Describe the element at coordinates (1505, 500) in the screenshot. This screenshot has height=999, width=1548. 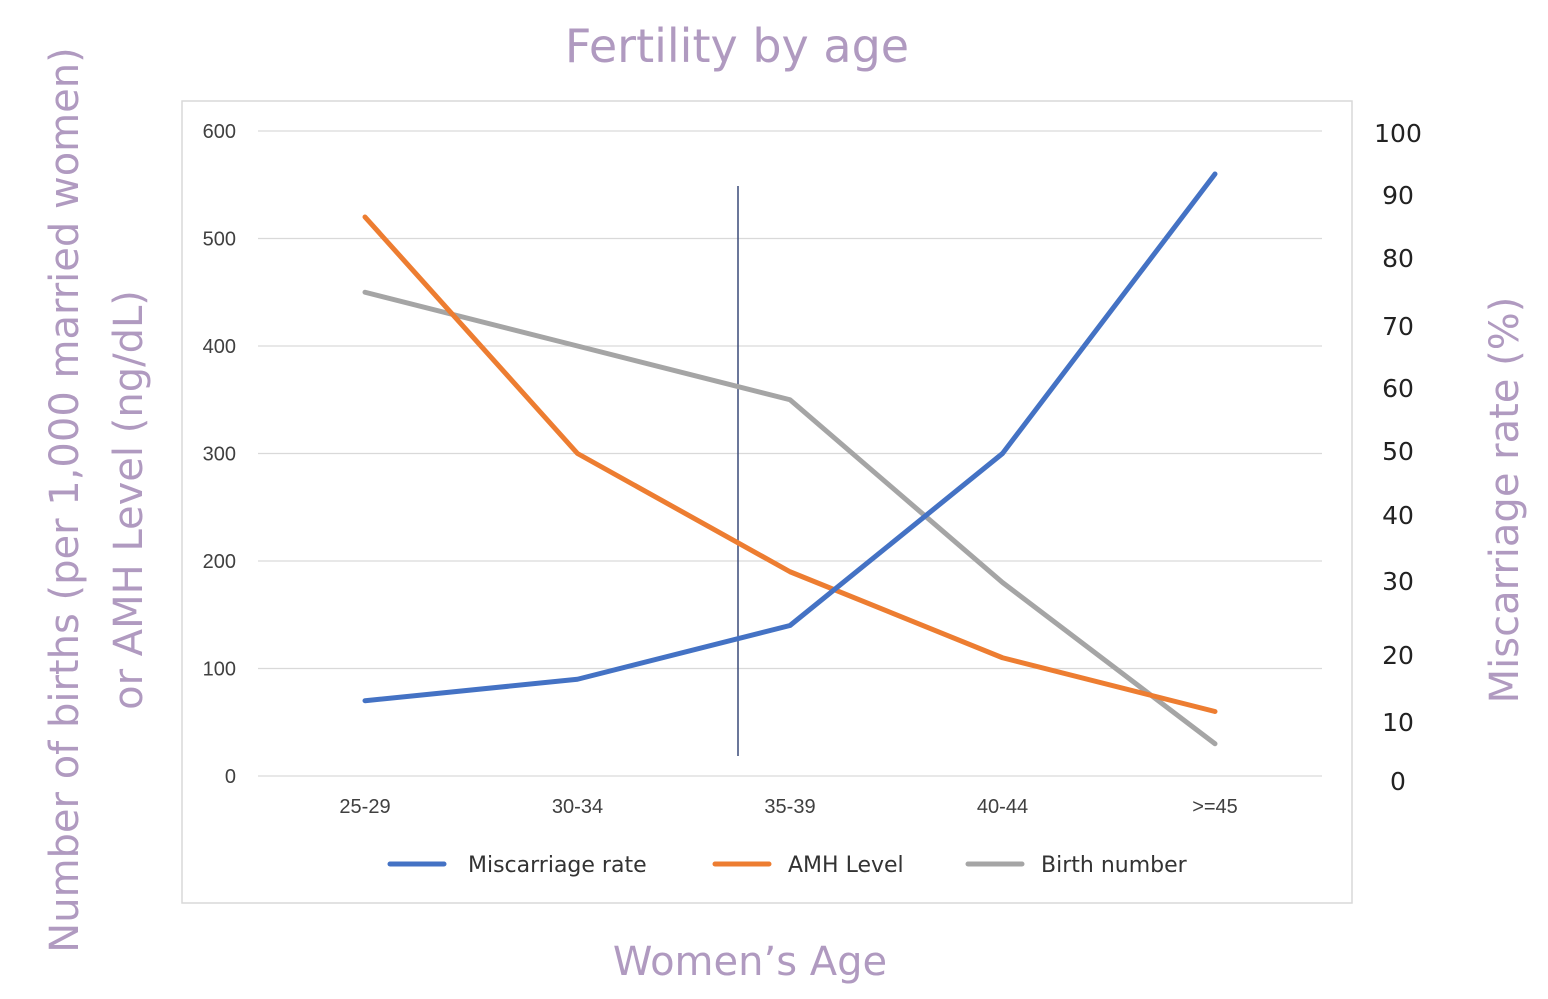
I see `right-axis-title: Miscarriage rate (%)` at that location.